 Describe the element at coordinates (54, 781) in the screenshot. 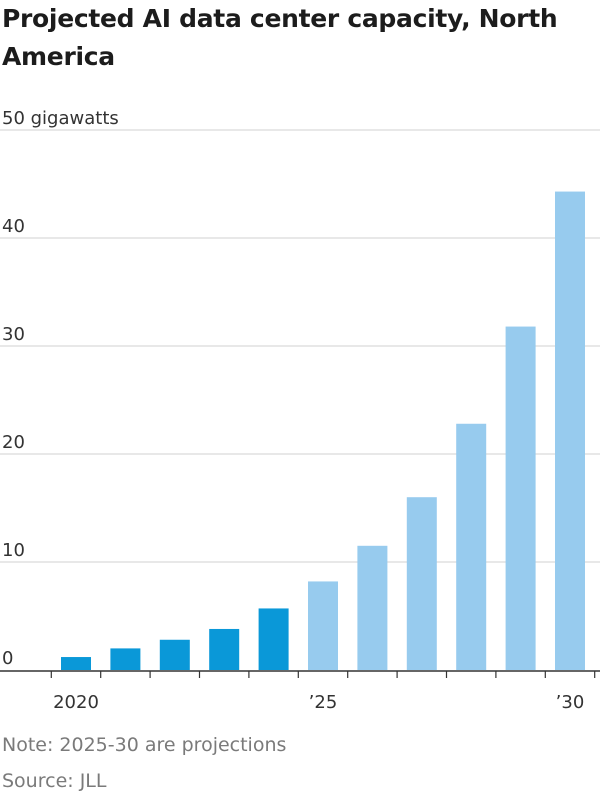

I see `source-note: Source: JLL` at that location.